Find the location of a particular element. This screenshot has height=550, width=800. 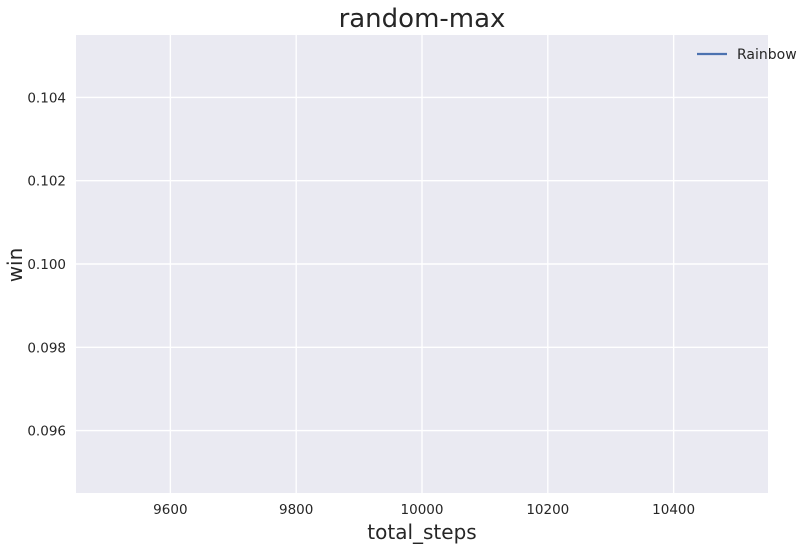

x-axis-ticks: 9600 9800 10000 10200 10400 is located at coordinates (424, 510).